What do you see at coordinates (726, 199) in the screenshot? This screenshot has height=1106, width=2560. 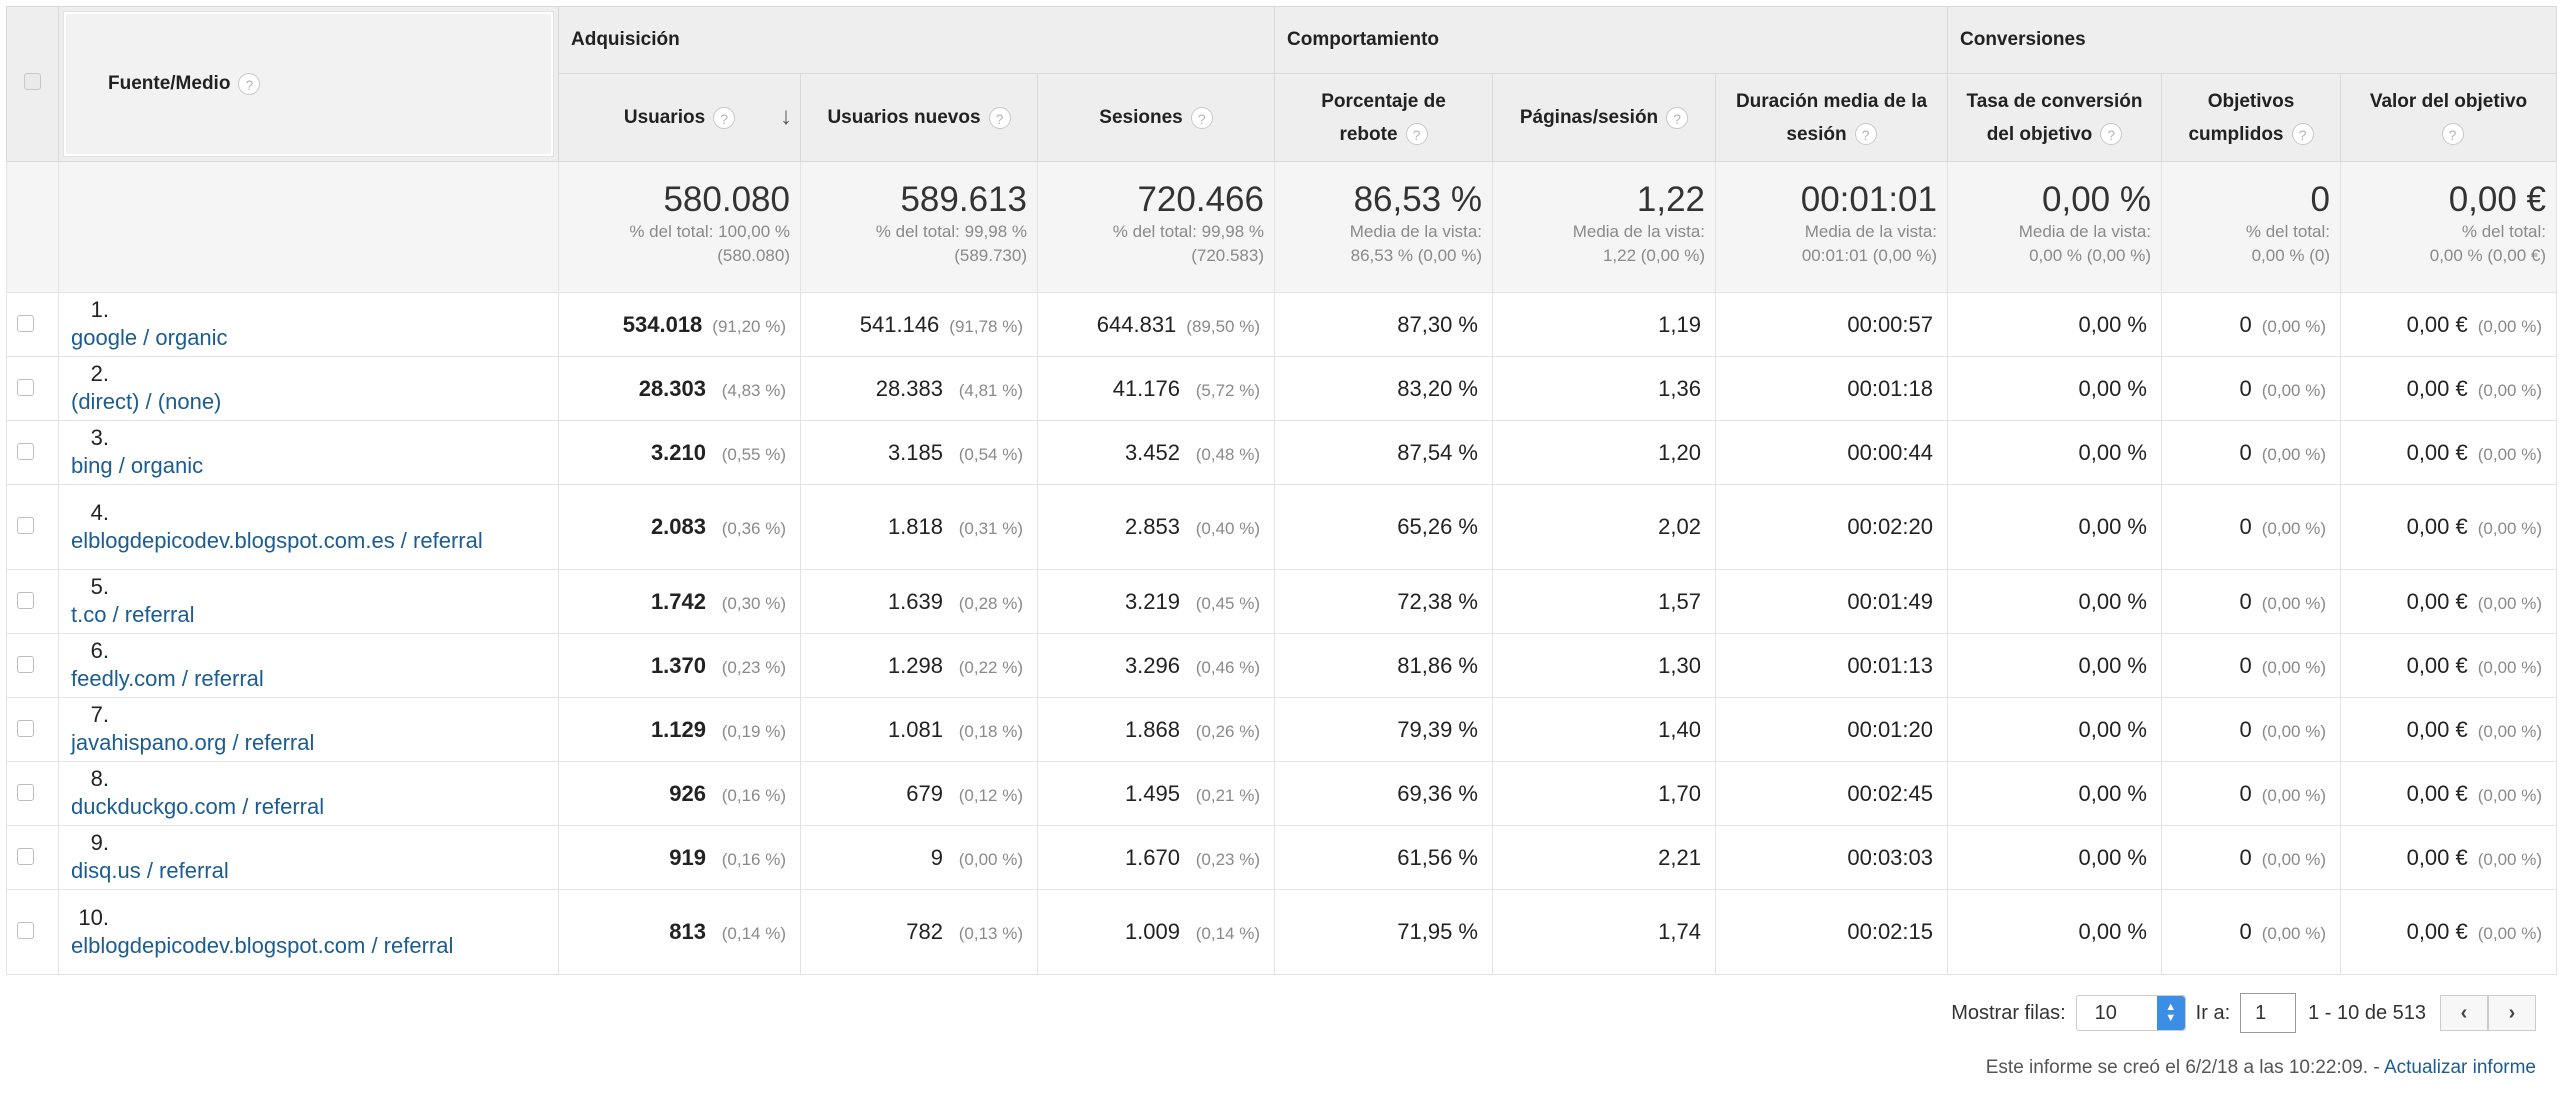 I see `total-users-value: 580.080` at bounding box center [726, 199].